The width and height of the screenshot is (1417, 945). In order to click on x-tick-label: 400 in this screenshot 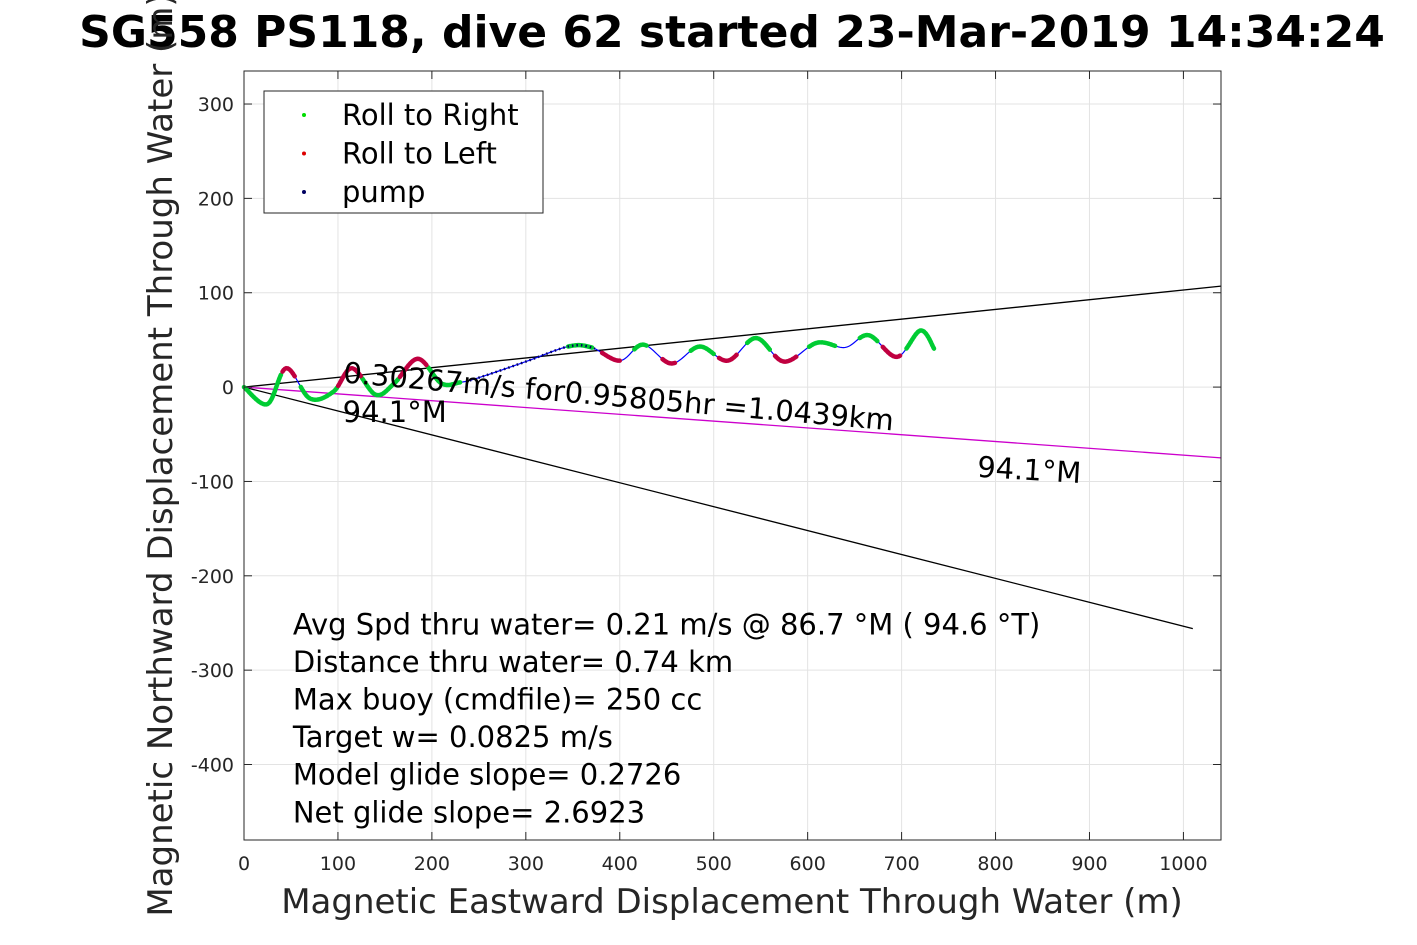, I will do `click(620, 864)`.